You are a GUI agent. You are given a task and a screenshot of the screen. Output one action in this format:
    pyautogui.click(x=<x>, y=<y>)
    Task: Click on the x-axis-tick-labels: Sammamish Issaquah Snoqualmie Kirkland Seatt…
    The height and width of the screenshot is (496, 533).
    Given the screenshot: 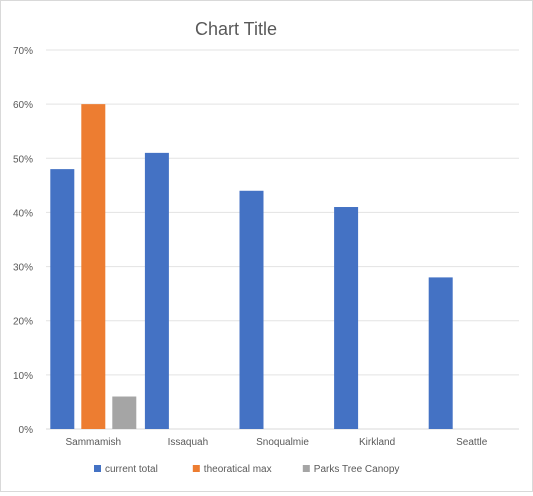 What is the action you would take?
    pyautogui.click(x=277, y=442)
    